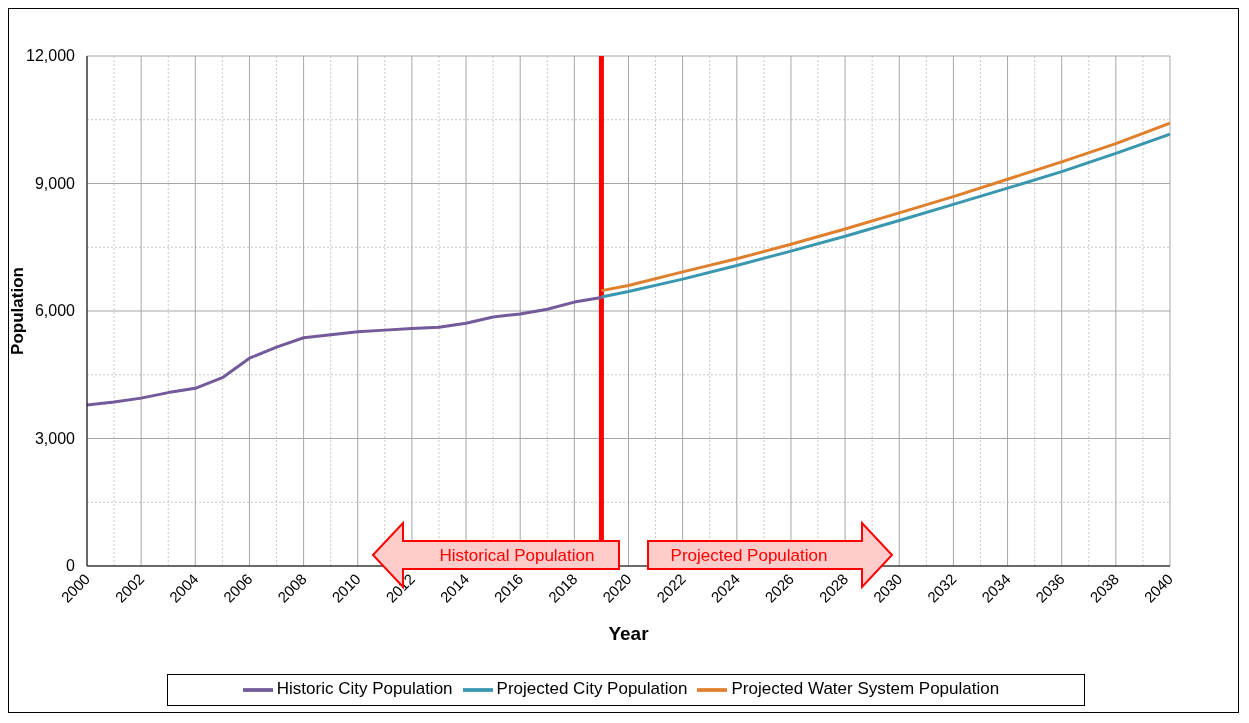  What do you see at coordinates (55, 438) in the screenshot?
I see `y-tick-label: 3,000` at bounding box center [55, 438].